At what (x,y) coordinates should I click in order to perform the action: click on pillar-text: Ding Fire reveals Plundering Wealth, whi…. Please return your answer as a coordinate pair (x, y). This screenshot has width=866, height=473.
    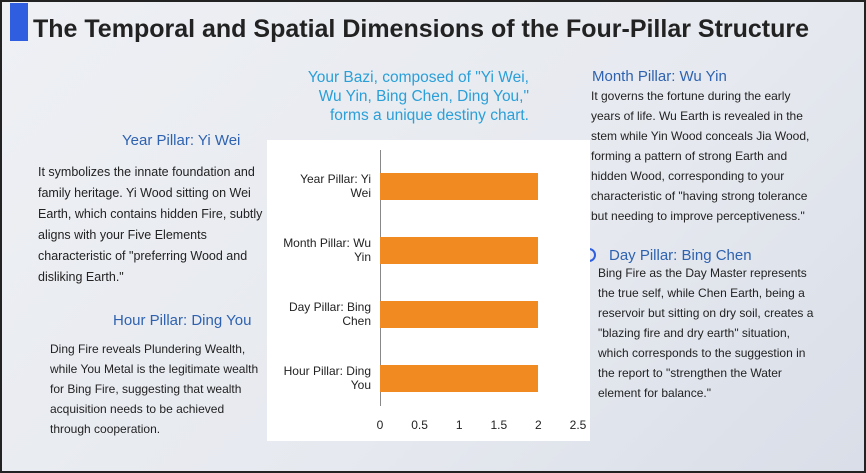
    Looking at the image, I should click on (154, 389).